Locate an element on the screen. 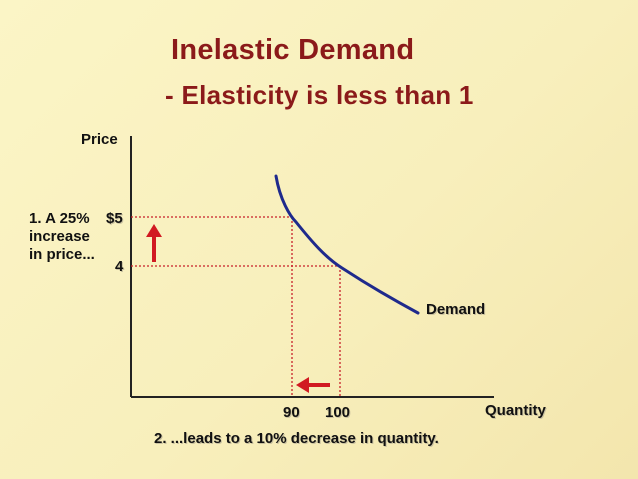 This screenshot has height=479, width=638. slide-subtitle: - Elasticity is less than 1 is located at coordinates (319, 95).